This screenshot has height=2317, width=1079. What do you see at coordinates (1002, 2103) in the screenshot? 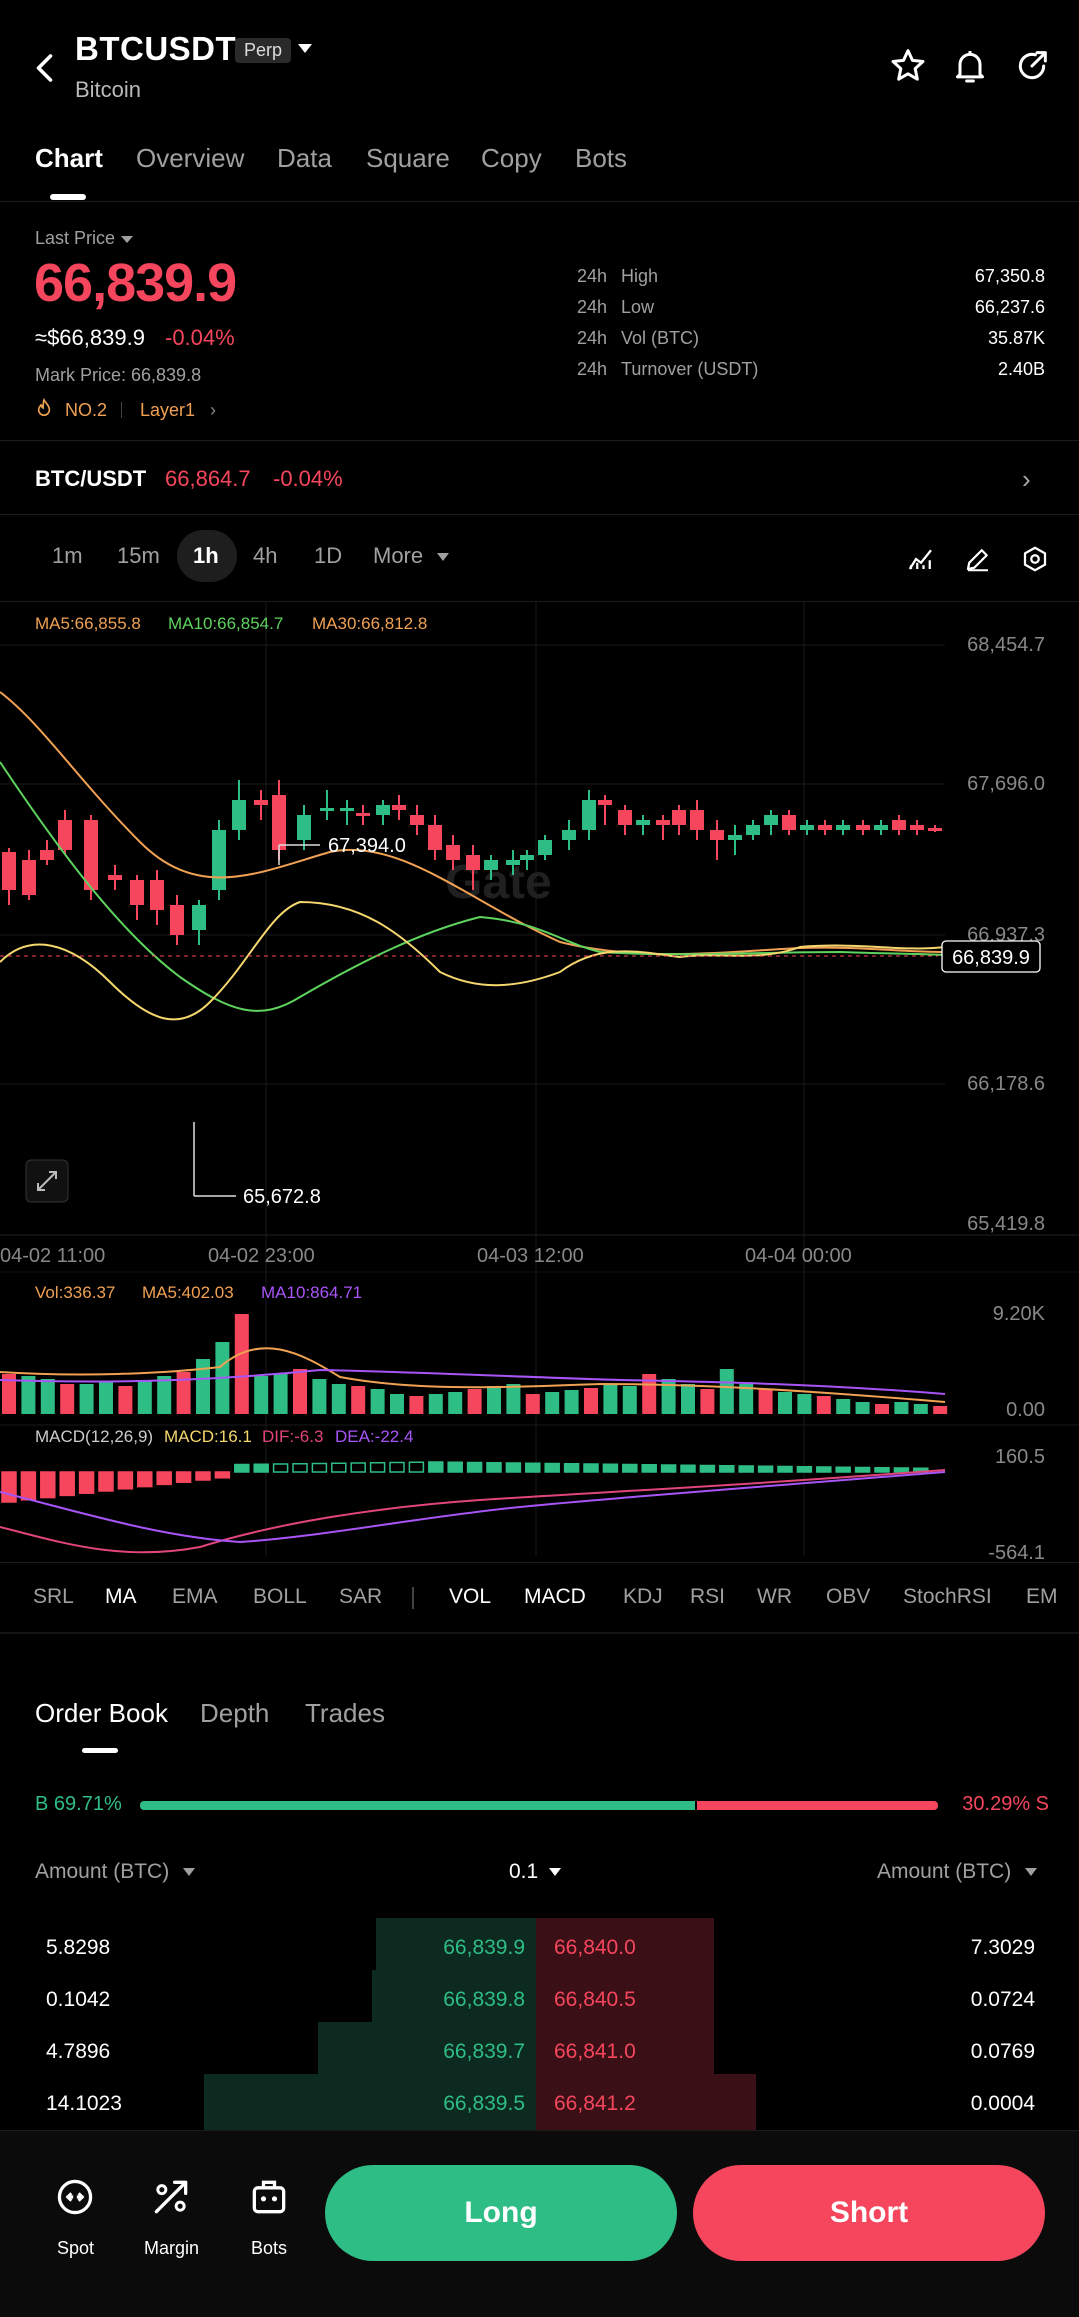
I see `ask-amount: 0.0004` at bounding box center [1002, 2103].